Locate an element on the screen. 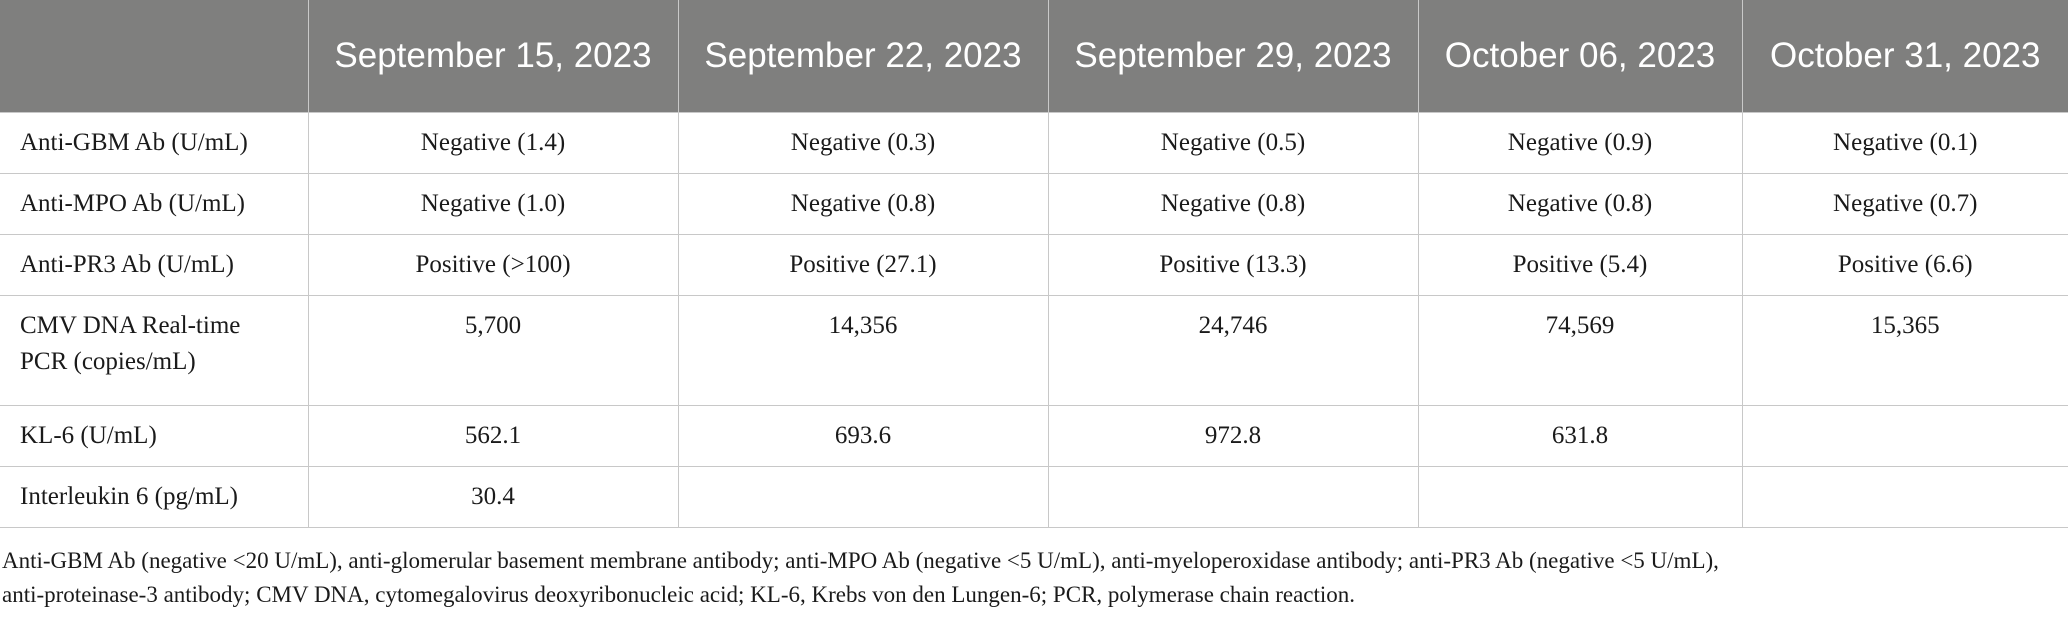  header-cell-date: October 06, 2023 is located at coordinates (1579, 56).